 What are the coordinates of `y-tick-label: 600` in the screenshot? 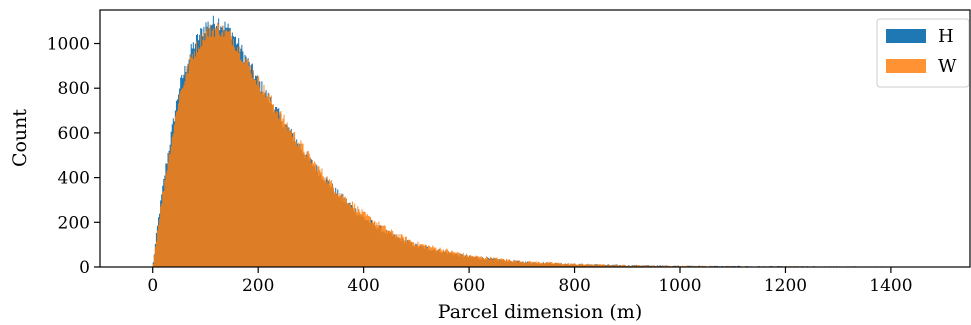 It's located at (74, 134).